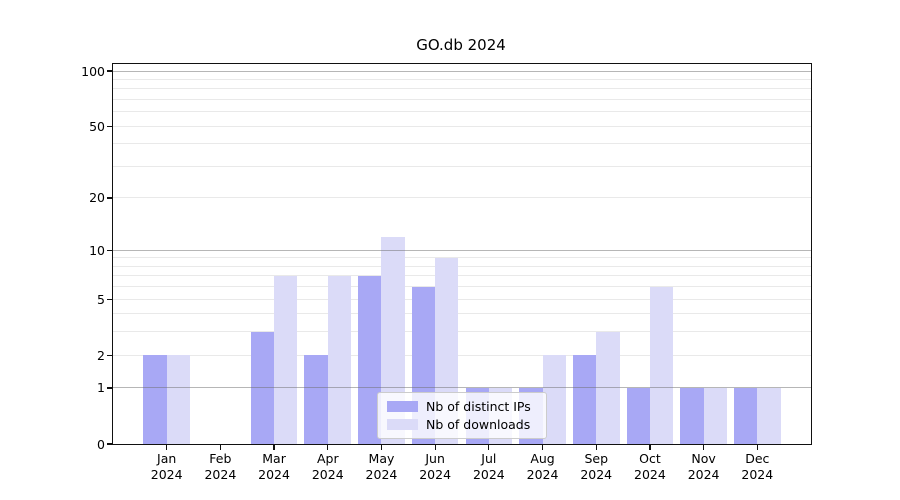 The image size is (900, 500). Describe the element at coordinates (554, 399) in the screenshot. I see `bar-nb-of-downloads-aug` at that location.